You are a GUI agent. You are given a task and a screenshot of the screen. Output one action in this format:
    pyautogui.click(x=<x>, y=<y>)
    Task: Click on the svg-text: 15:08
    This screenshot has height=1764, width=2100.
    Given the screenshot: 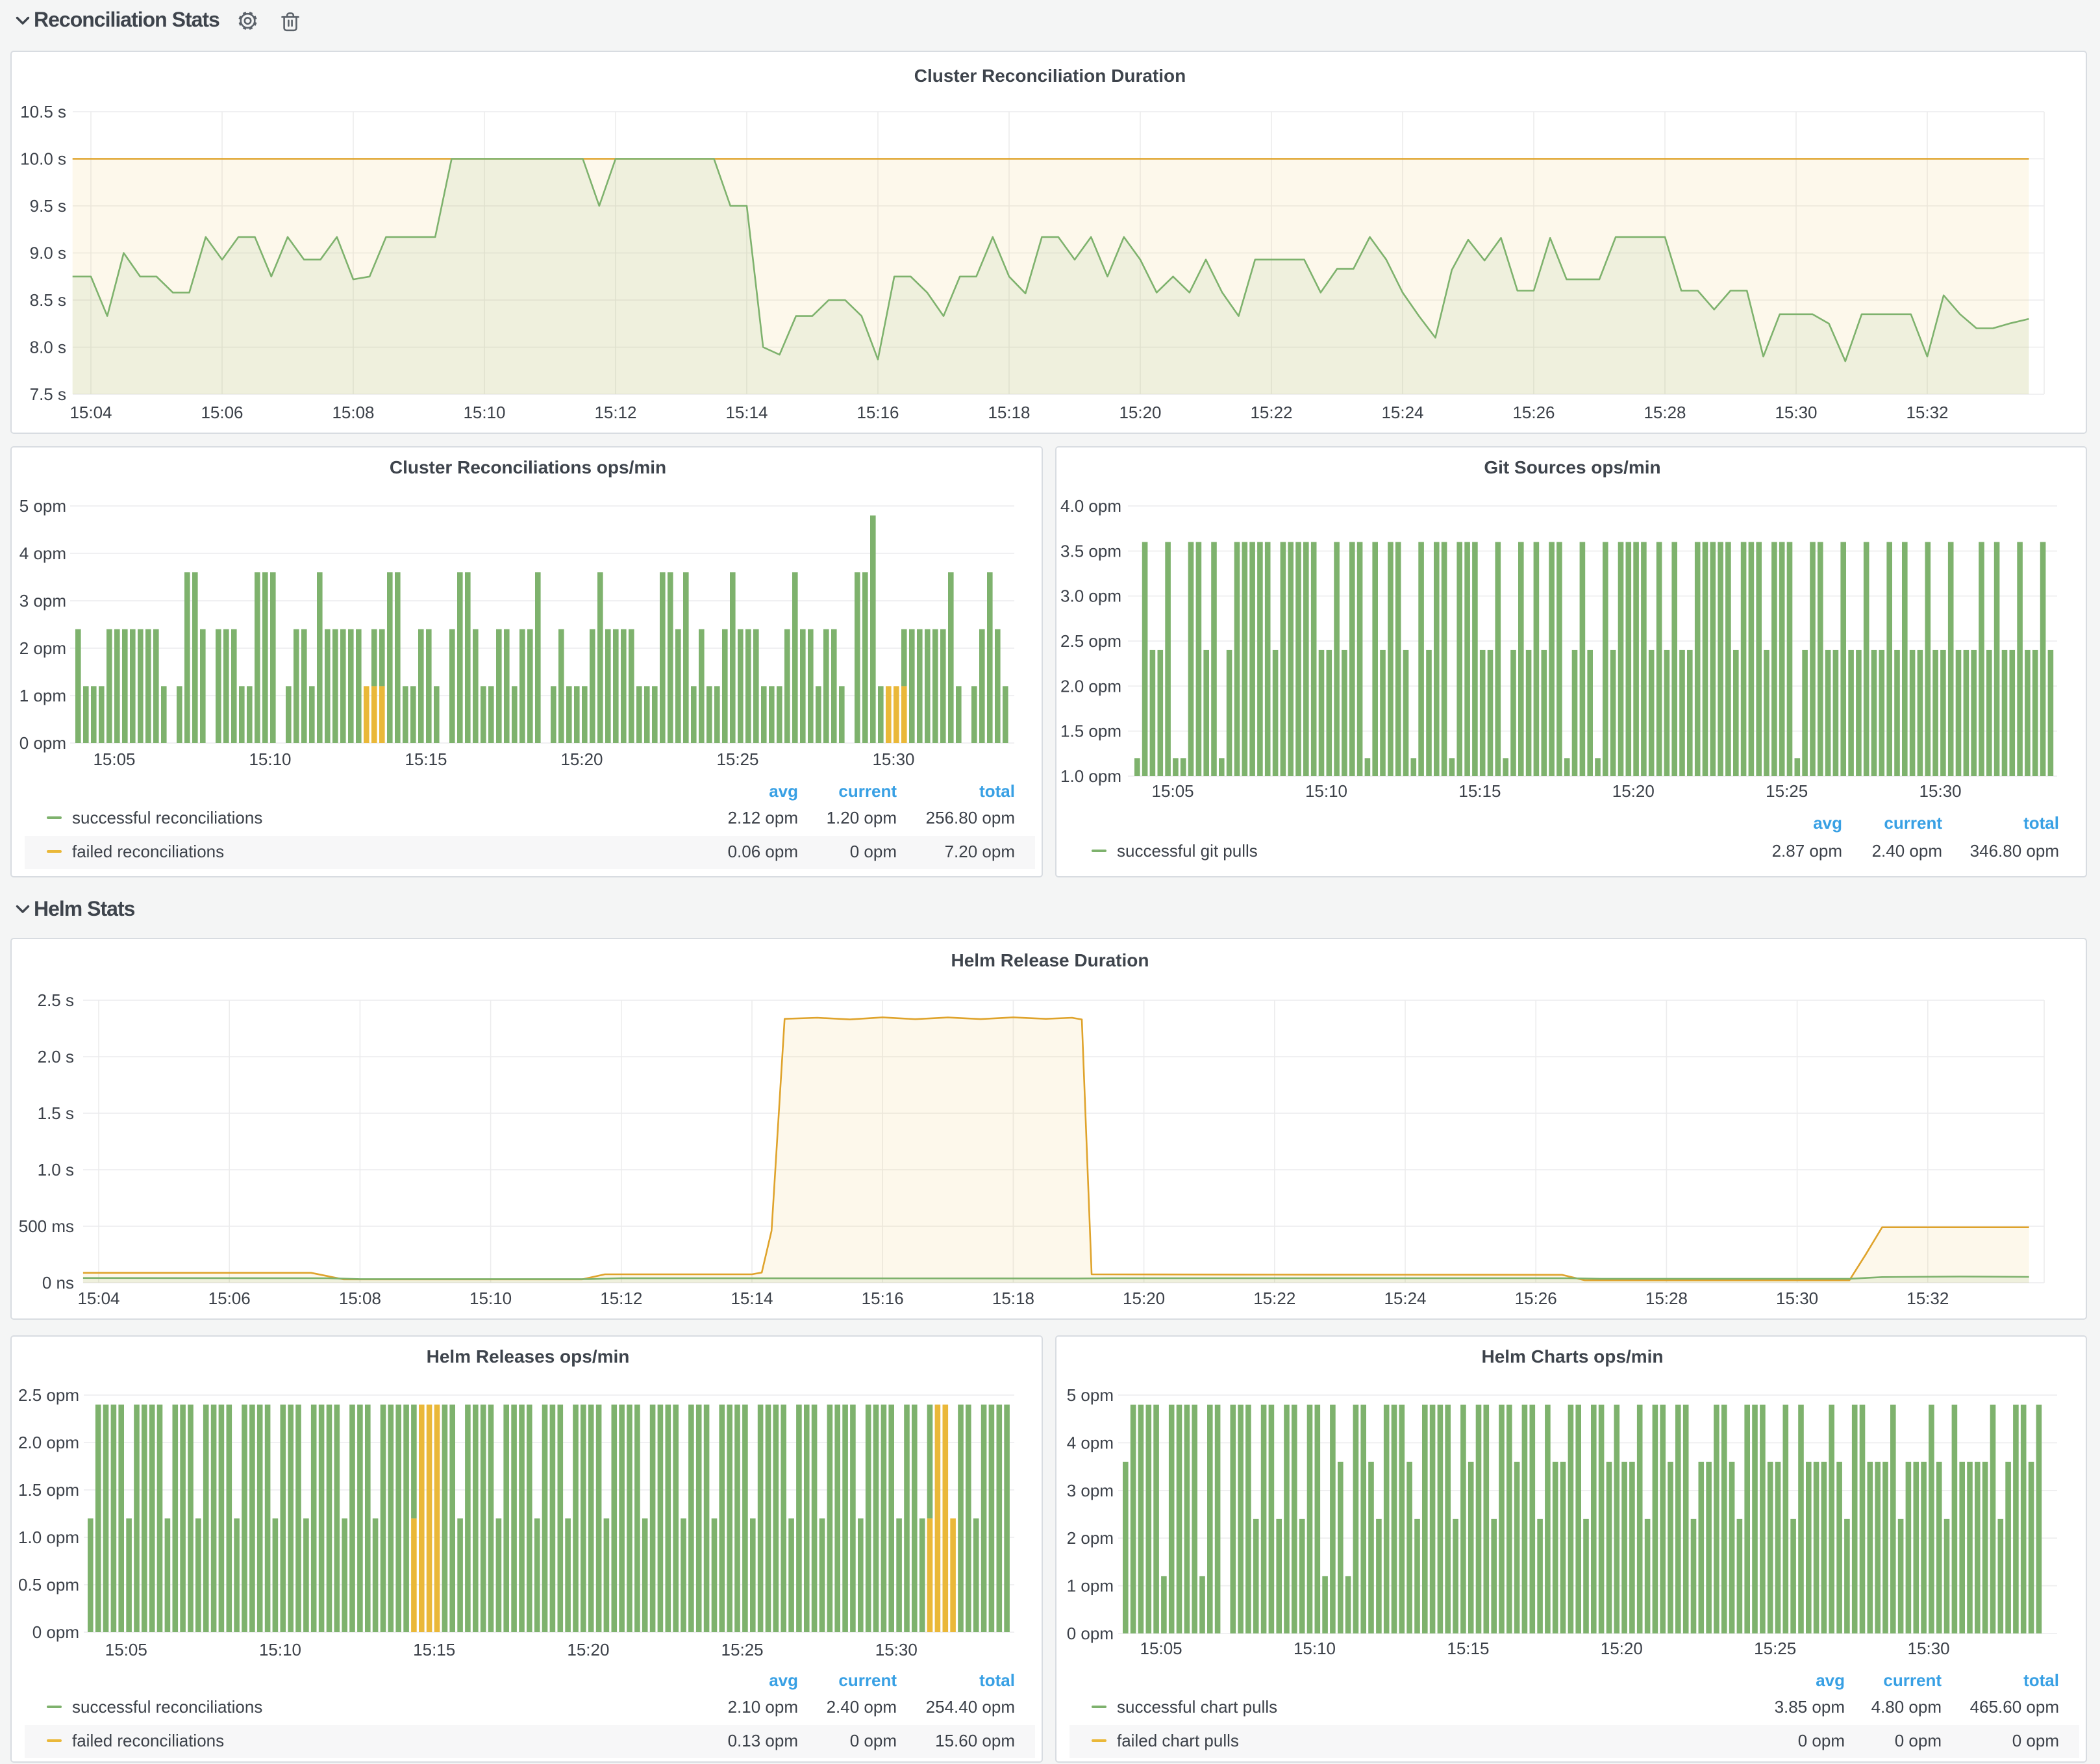 What is the action you would take?
    pyautogui.click(x=353, y=413)
    